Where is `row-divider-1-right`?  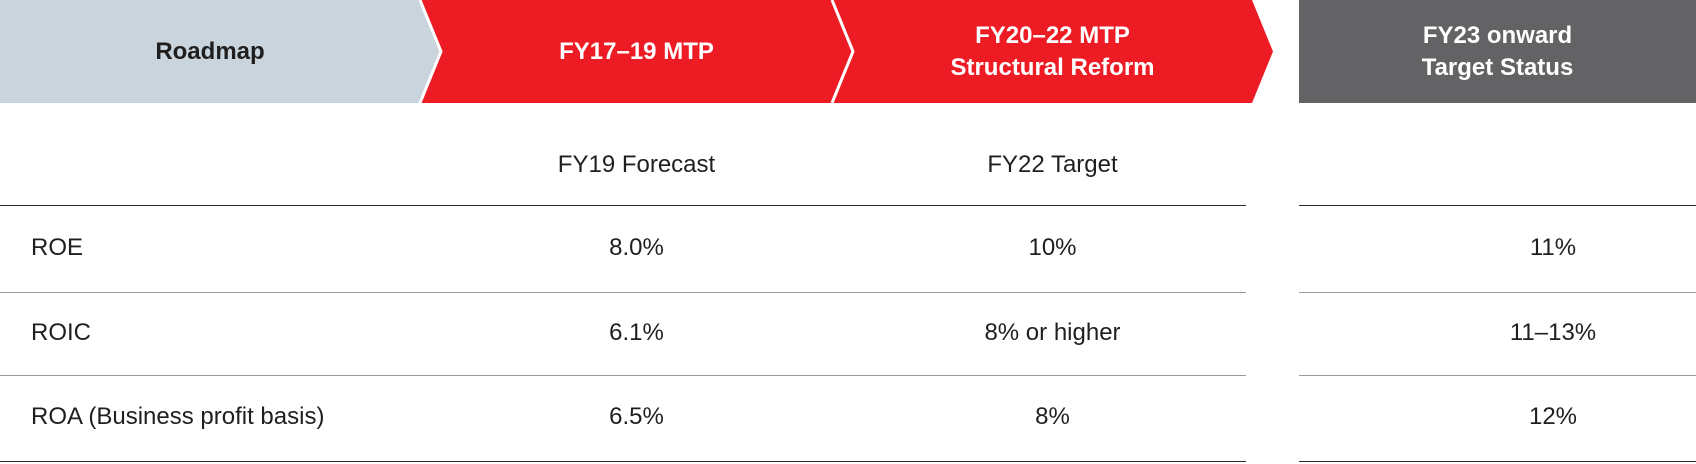 row-divider-1-right is located at coordinates (1497, 292).